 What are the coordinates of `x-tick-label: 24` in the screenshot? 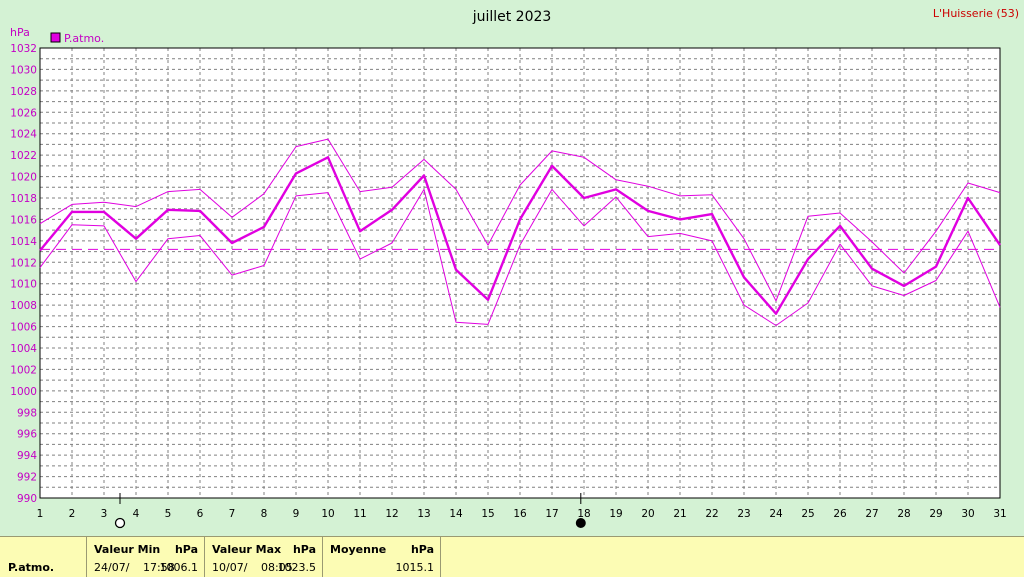 It's located at (776, 514).